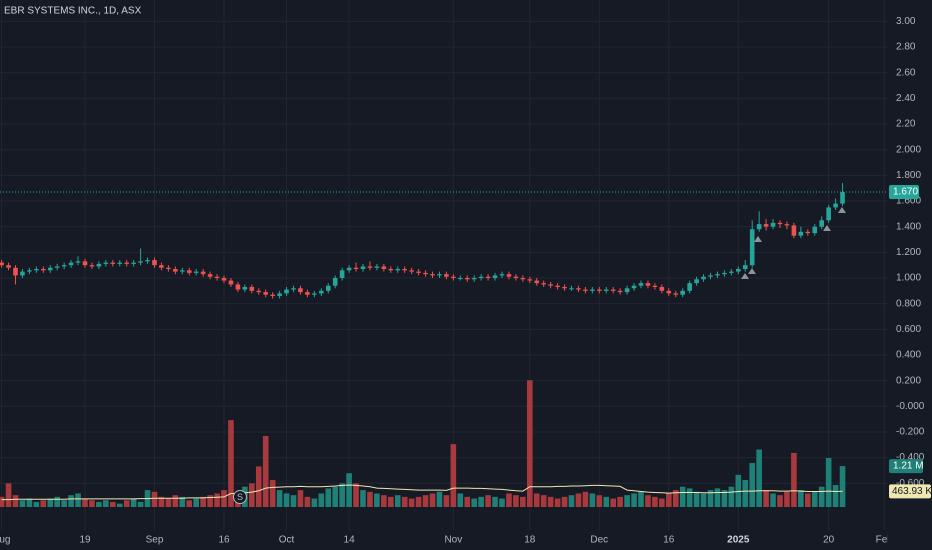  I want to click on x-tick-label: 14, so click(350, 540).